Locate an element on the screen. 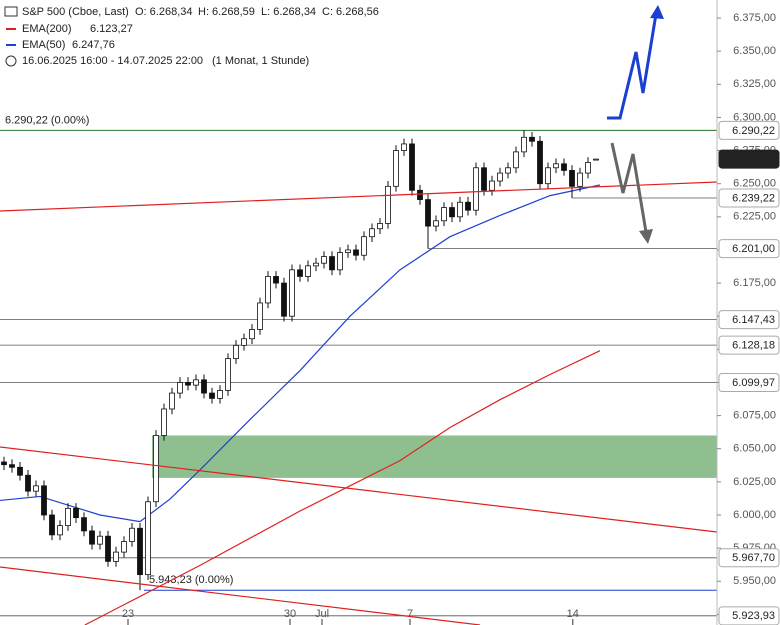 This screenshot has width=780, height=625. price-label: 6.128,18 is located at coordinates (753, 346).